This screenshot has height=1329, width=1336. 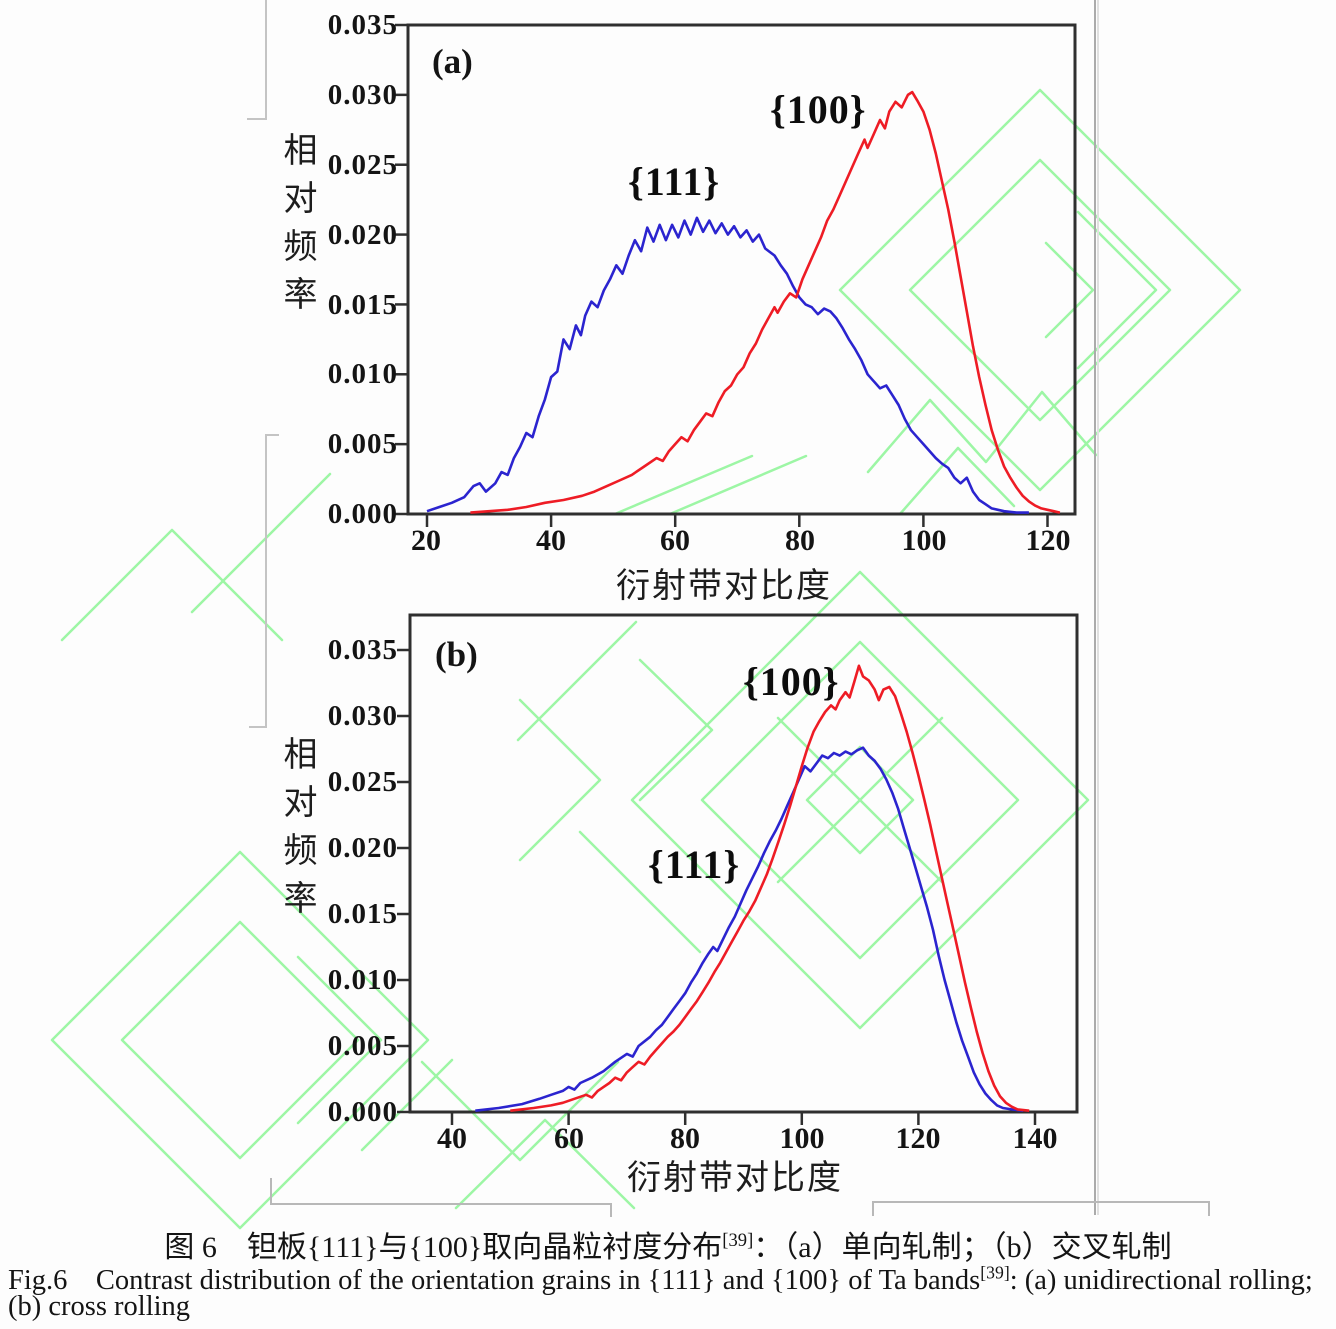 I want to click on series-label-111-b: {111}, so click(x=694, y=864).